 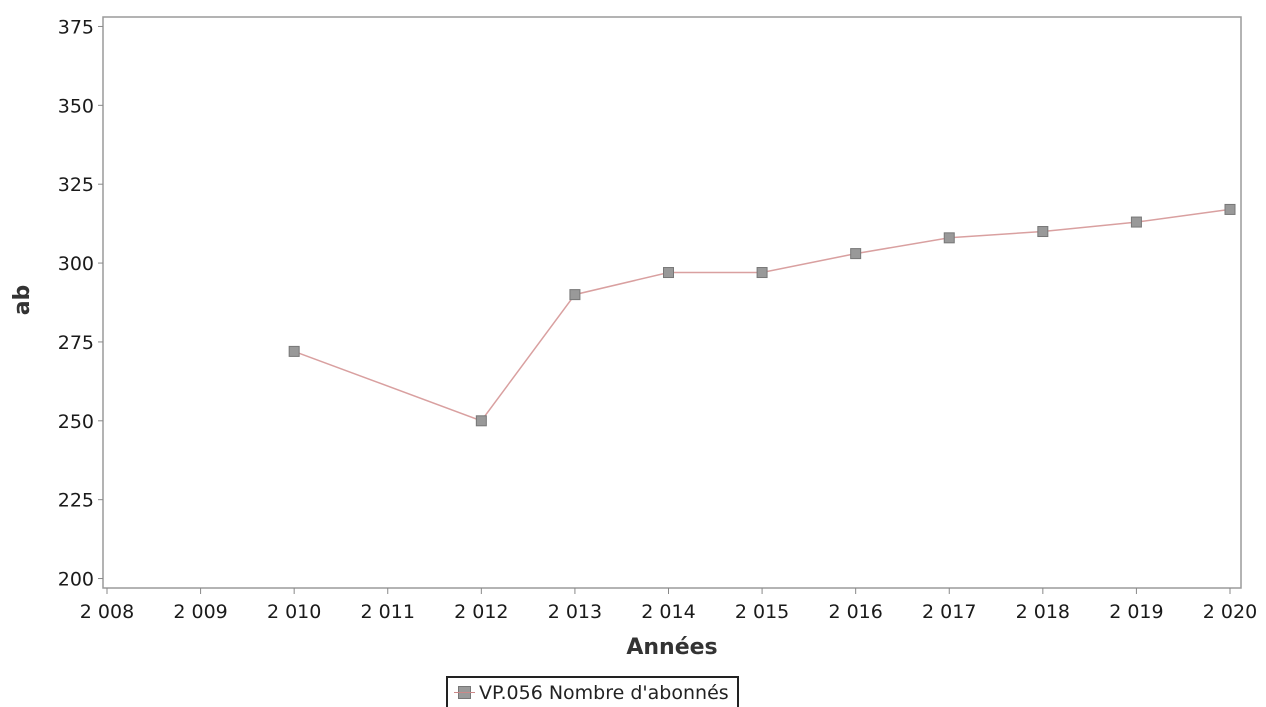 I want to click on y-tick-label: 200, so click(x=76, y=580).